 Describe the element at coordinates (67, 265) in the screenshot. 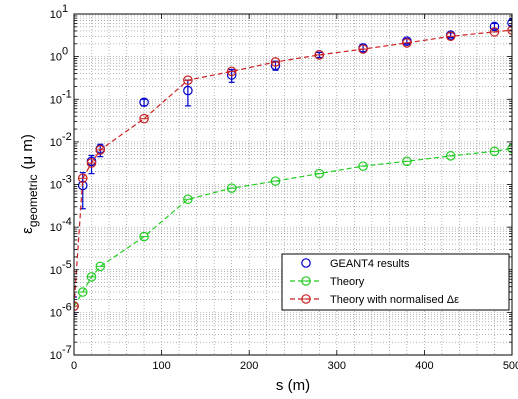

I see `y-tick-exponent: -5` at that location.